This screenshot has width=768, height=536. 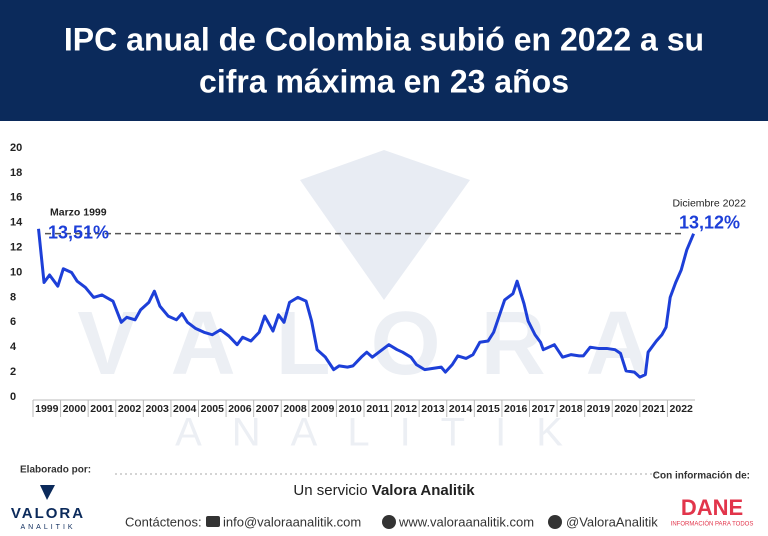 I want to click on x-tick-label: 2019, so click(x=599, y=409).